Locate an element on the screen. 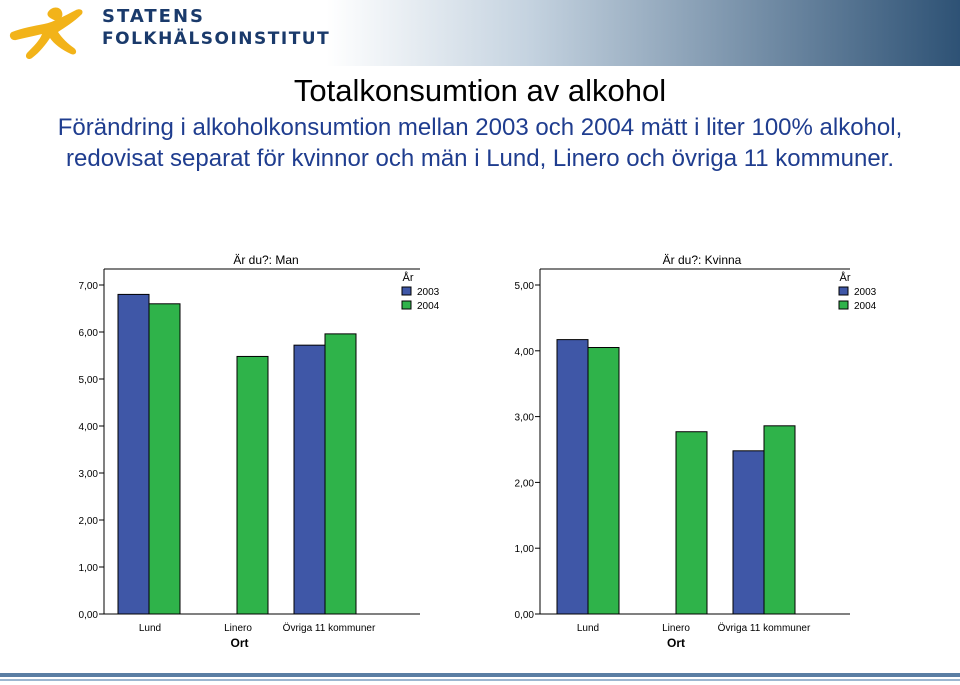  chart2-y-tick-label: 1,00 is located at coordinates (525, 549).